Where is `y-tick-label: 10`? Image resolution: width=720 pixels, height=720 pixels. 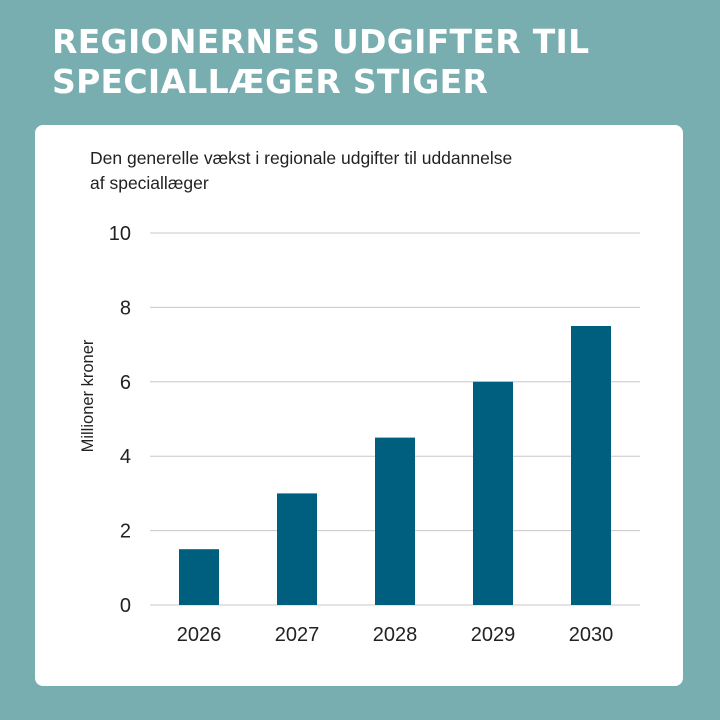 y-tick-label: 10 is located at coordinates (120, 234).